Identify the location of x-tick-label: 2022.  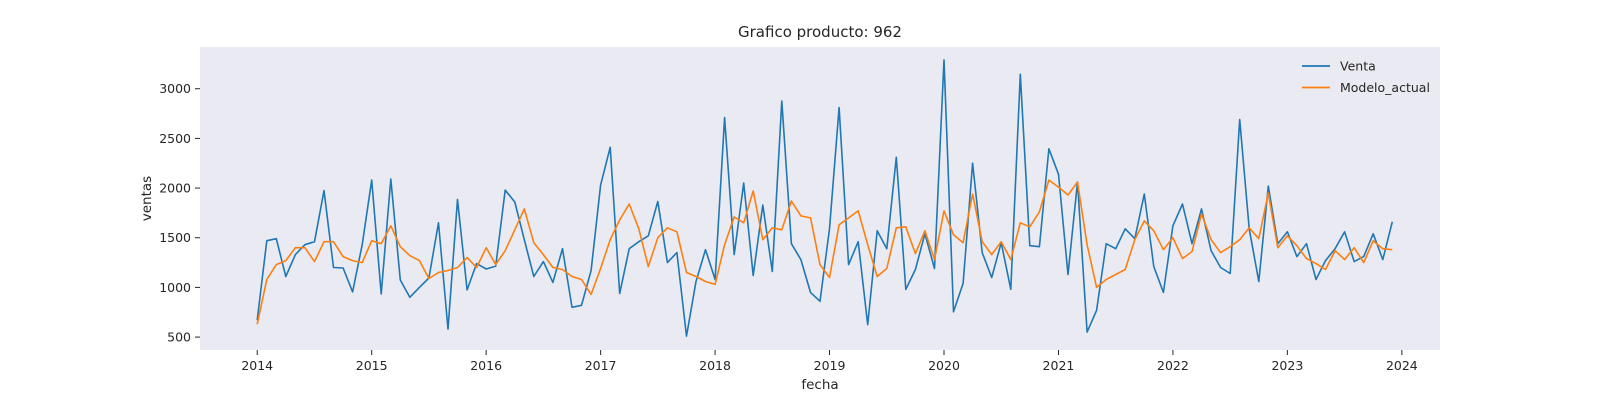
(1173, 365).